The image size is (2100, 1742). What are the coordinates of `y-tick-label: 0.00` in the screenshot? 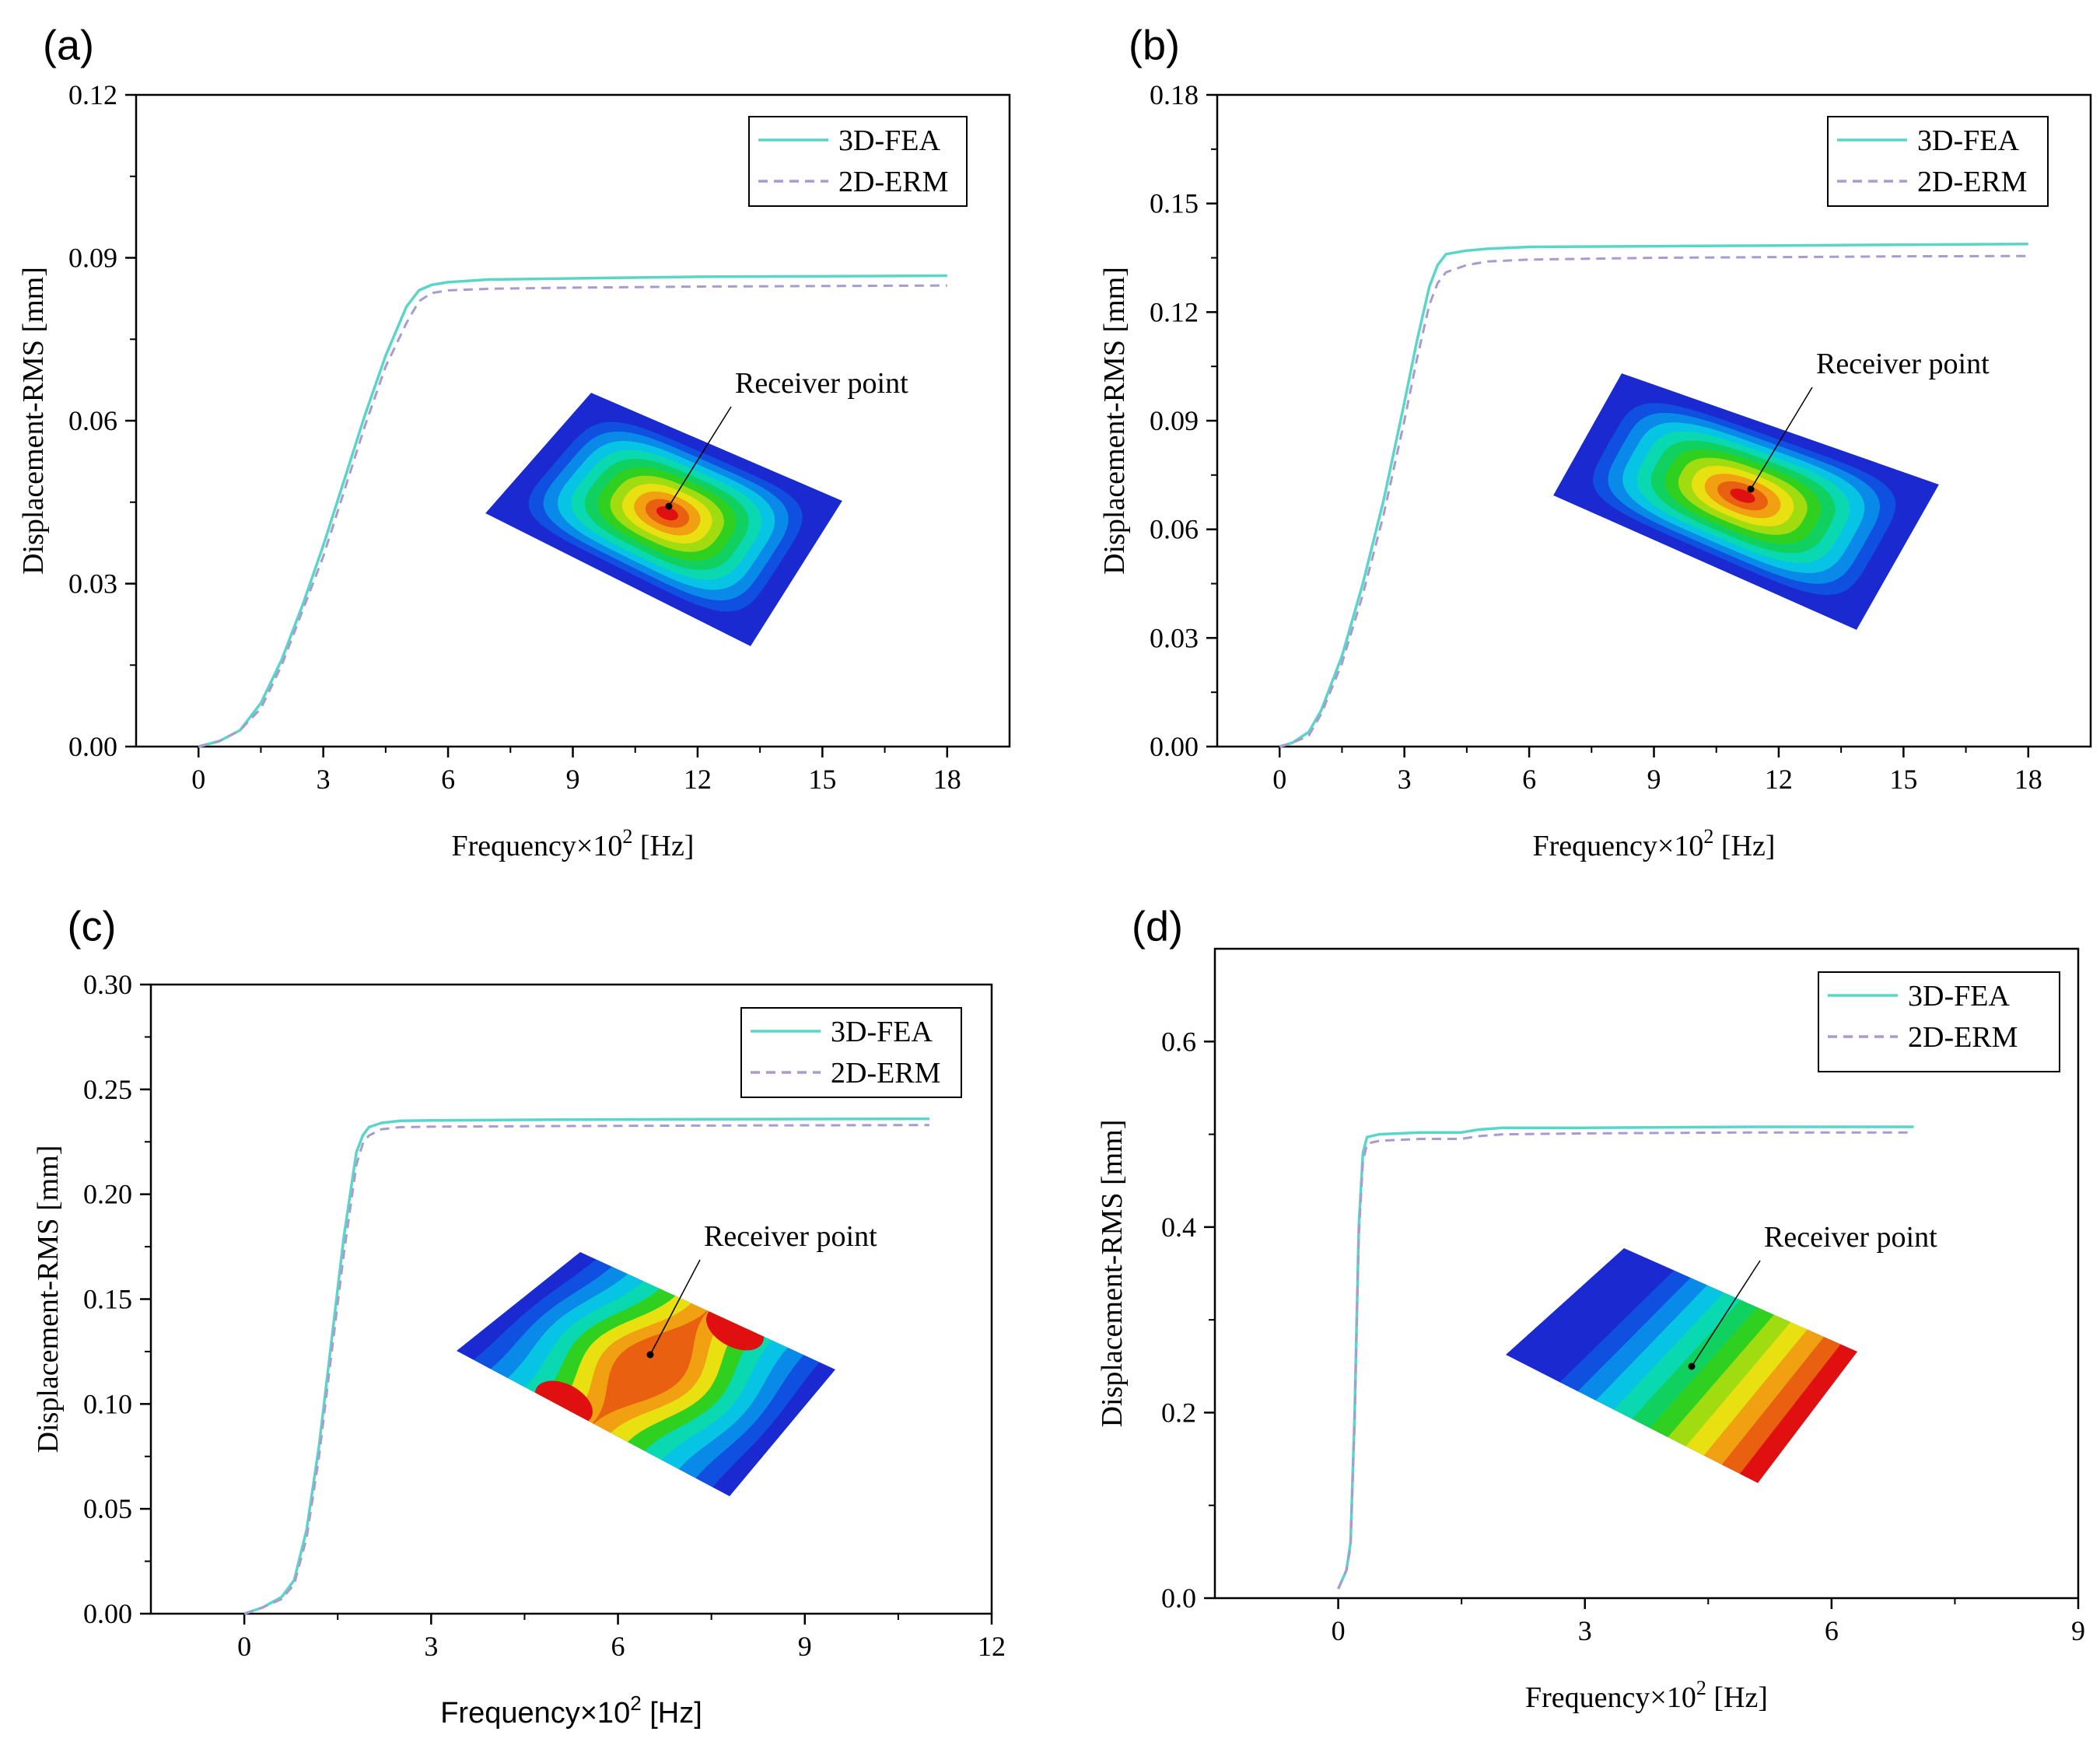 It's located at (92, 747).